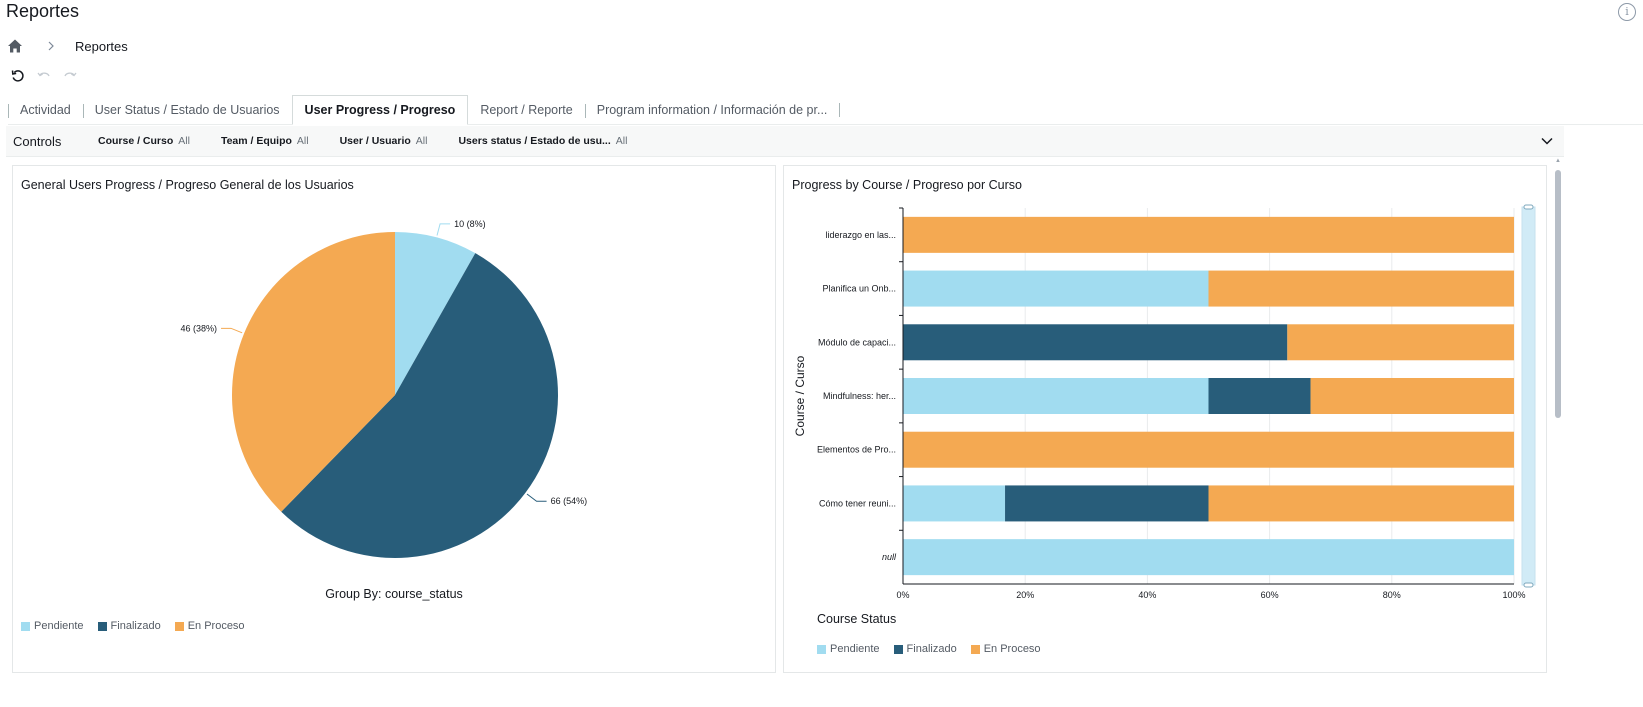 The width and height of the screenshot is (1643, 707). I want to click on filter-course-name: Course / Curso, so click(136, 141).